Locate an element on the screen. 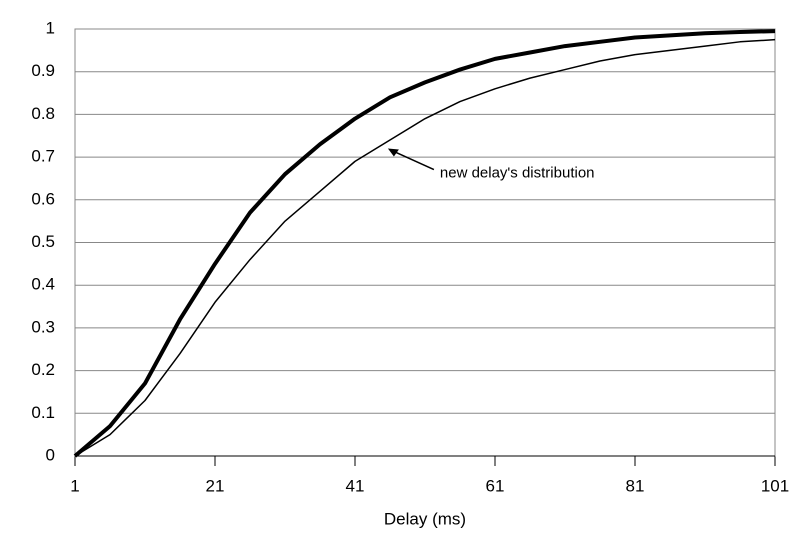 The image size is (792, 535). y-tick-label: 0 is located at coordinates (50, 454).